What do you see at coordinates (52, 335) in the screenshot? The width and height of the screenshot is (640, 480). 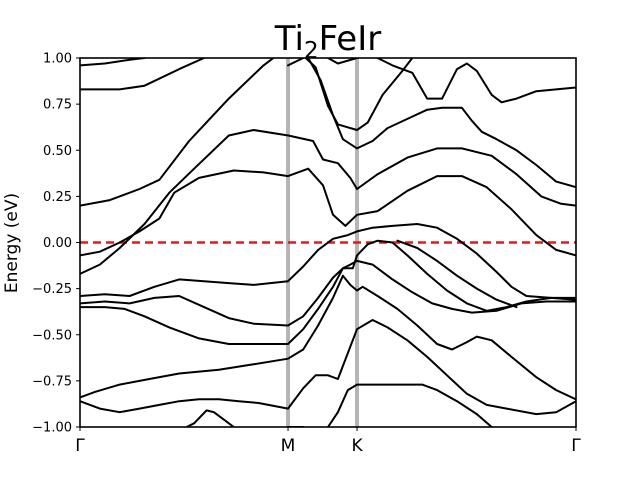 I see `y-tick-label: −0.50` at bounding box center [52, 335].